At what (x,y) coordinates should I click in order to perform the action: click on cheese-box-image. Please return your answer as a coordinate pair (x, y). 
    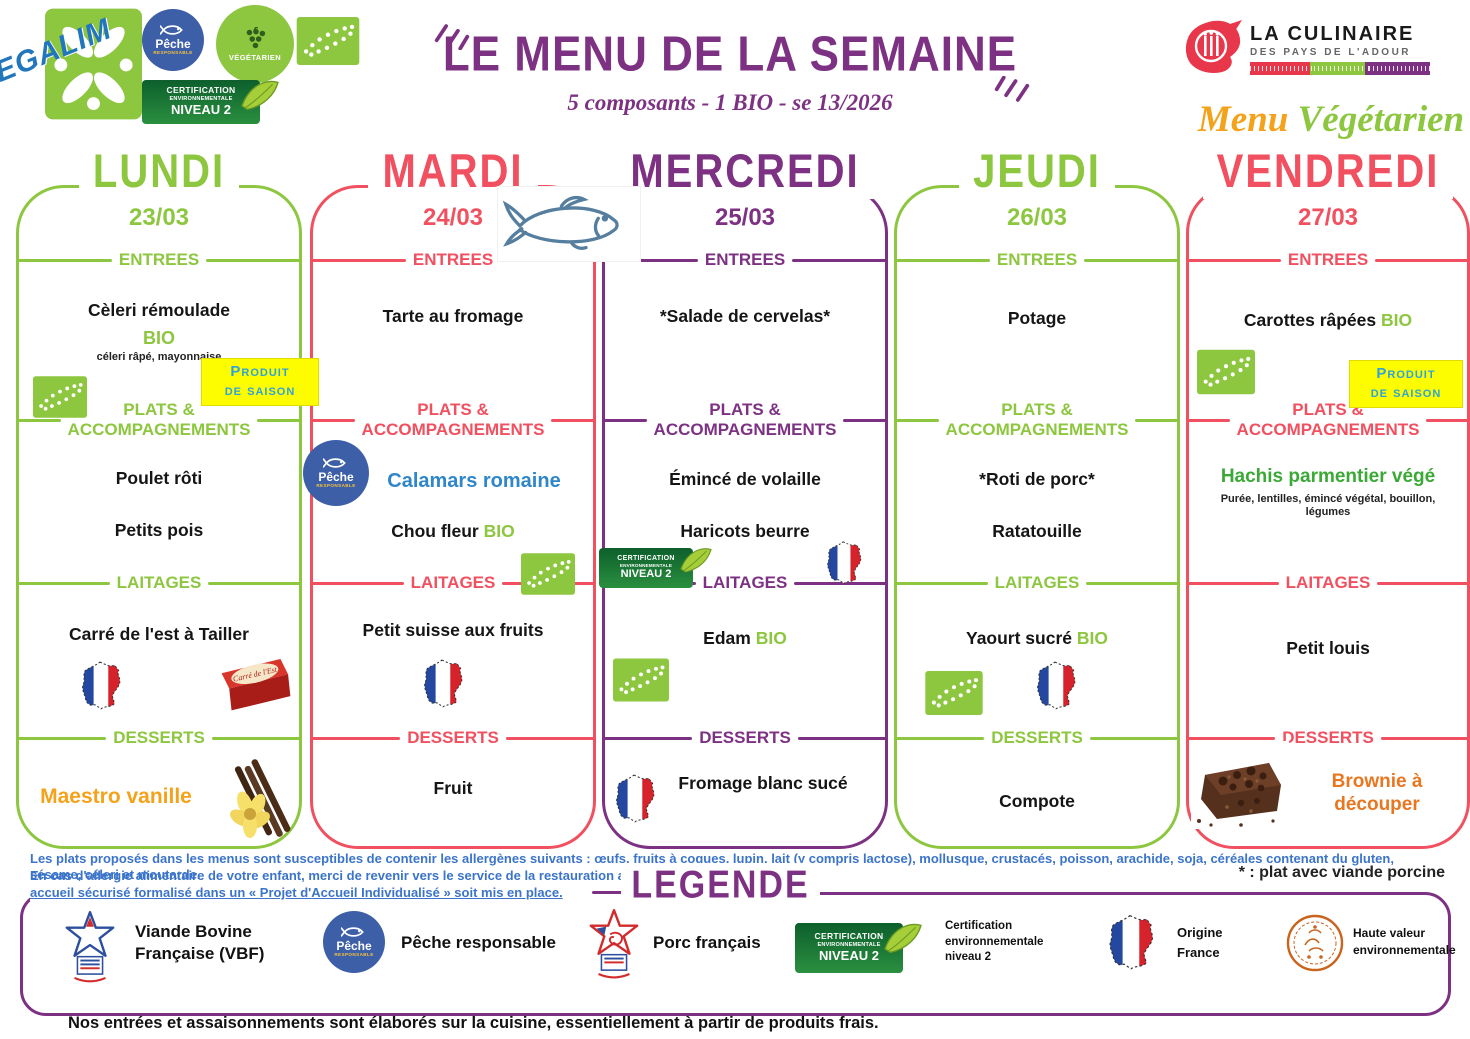
    Looking at the image, I should click on (253, 685).